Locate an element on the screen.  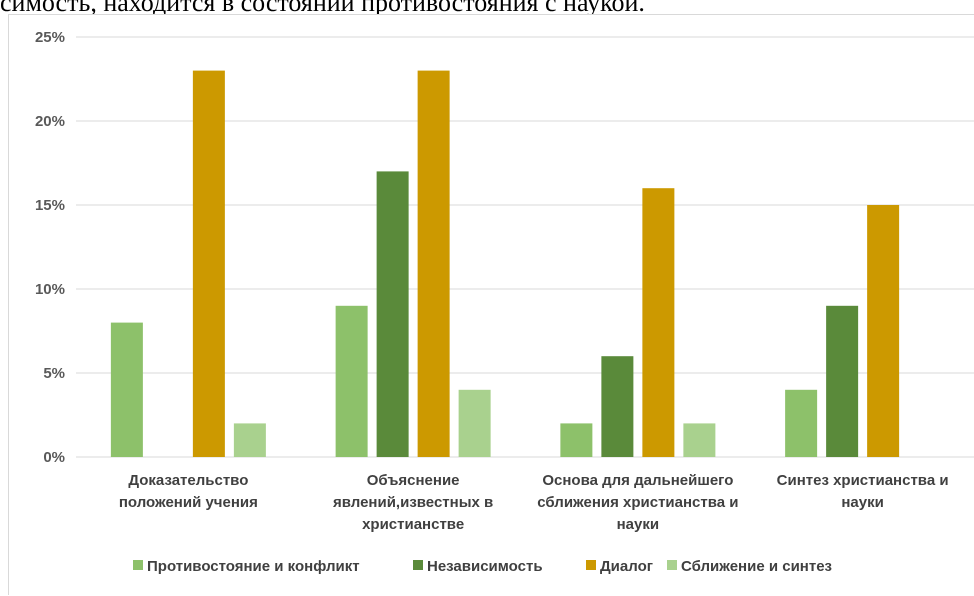
x-tick-label: Доказательство is located at coordinates (188, 480).